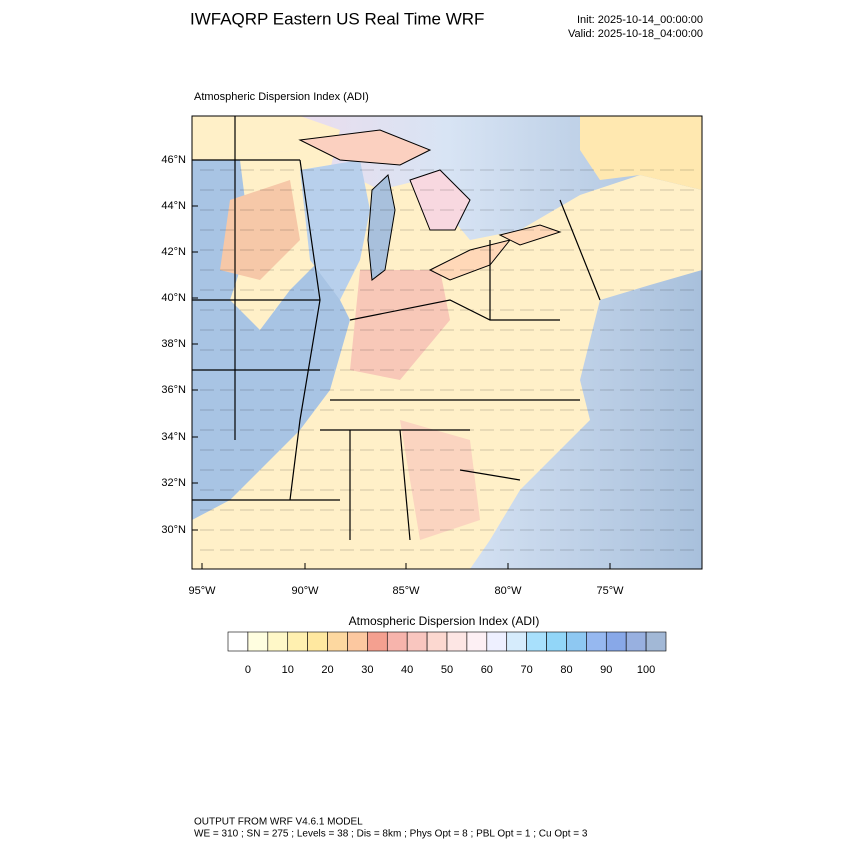 The height and width of the screenshot is (850, 850). Describe the element at coordinates (606, 670) in the screenshot. I see `colorbar-tick-label: 90` at that location.